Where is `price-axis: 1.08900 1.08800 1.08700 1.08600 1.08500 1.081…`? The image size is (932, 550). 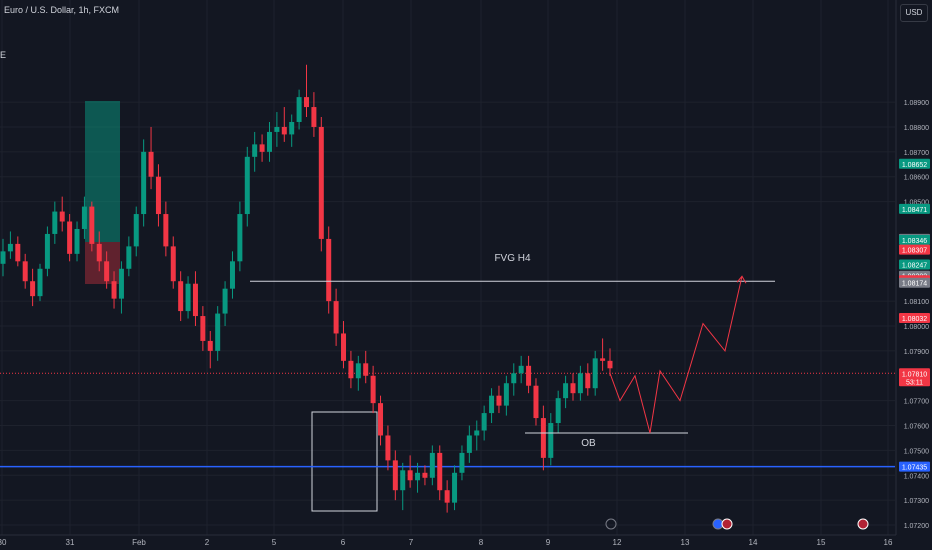 price-axis: 1.08900 1.08800 1.08700 1.08600 1.08500 1.081… is located at coordinates (913, 275).